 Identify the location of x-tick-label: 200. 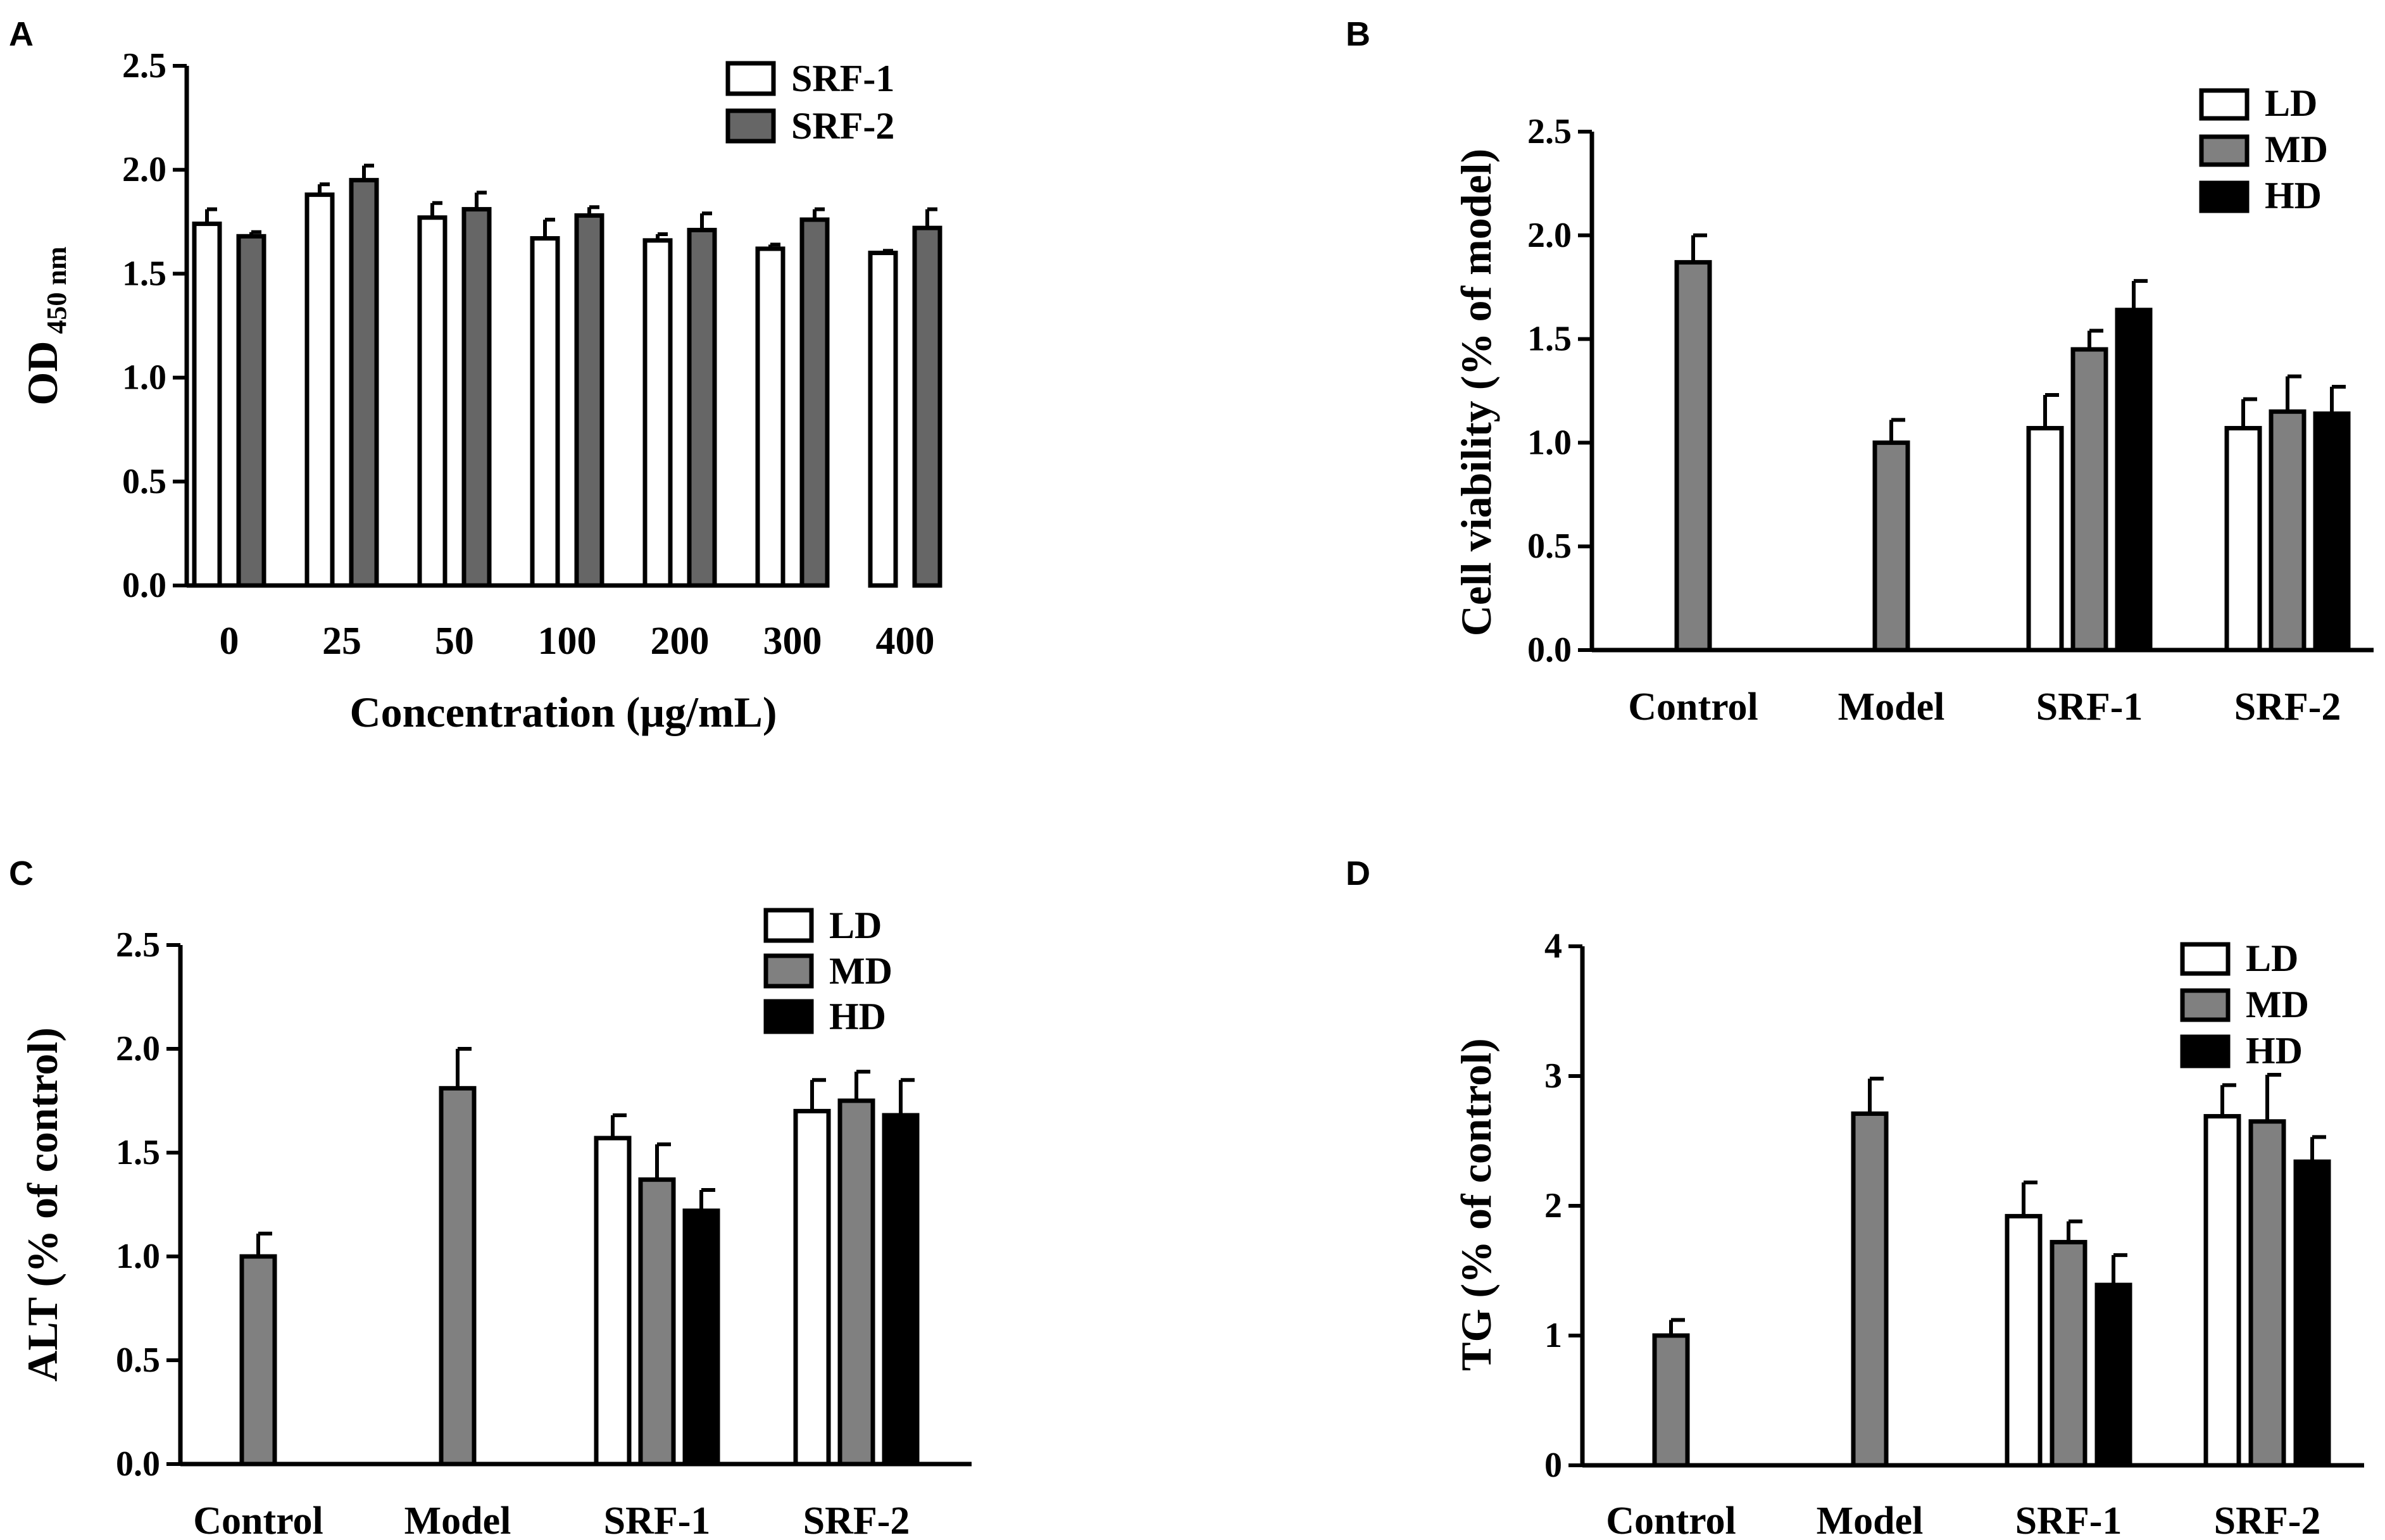
(680, 641).